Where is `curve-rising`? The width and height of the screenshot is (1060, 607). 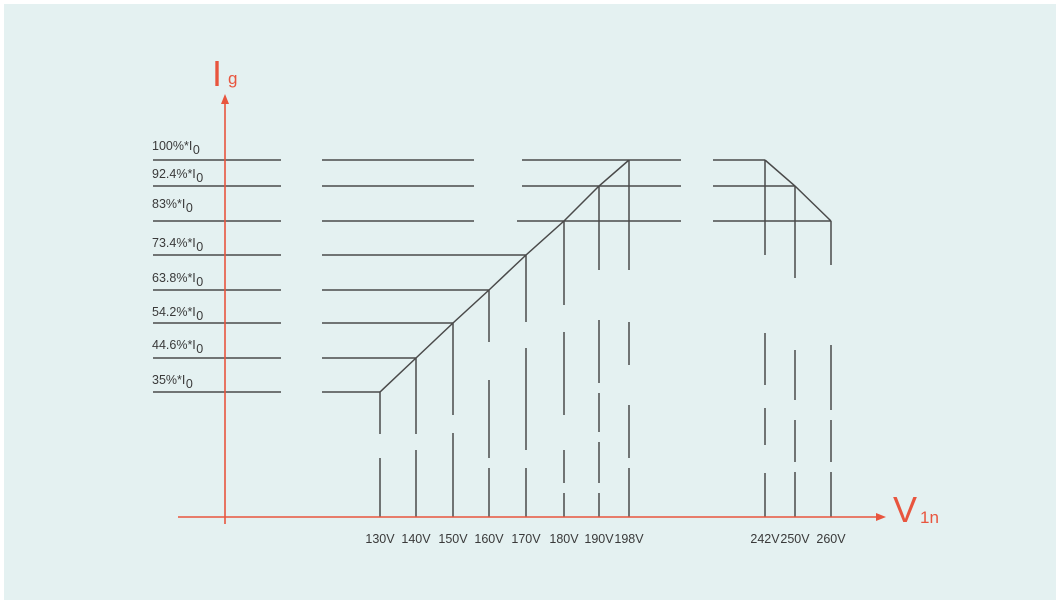
curve-rising is located at coordinates (504, 276).